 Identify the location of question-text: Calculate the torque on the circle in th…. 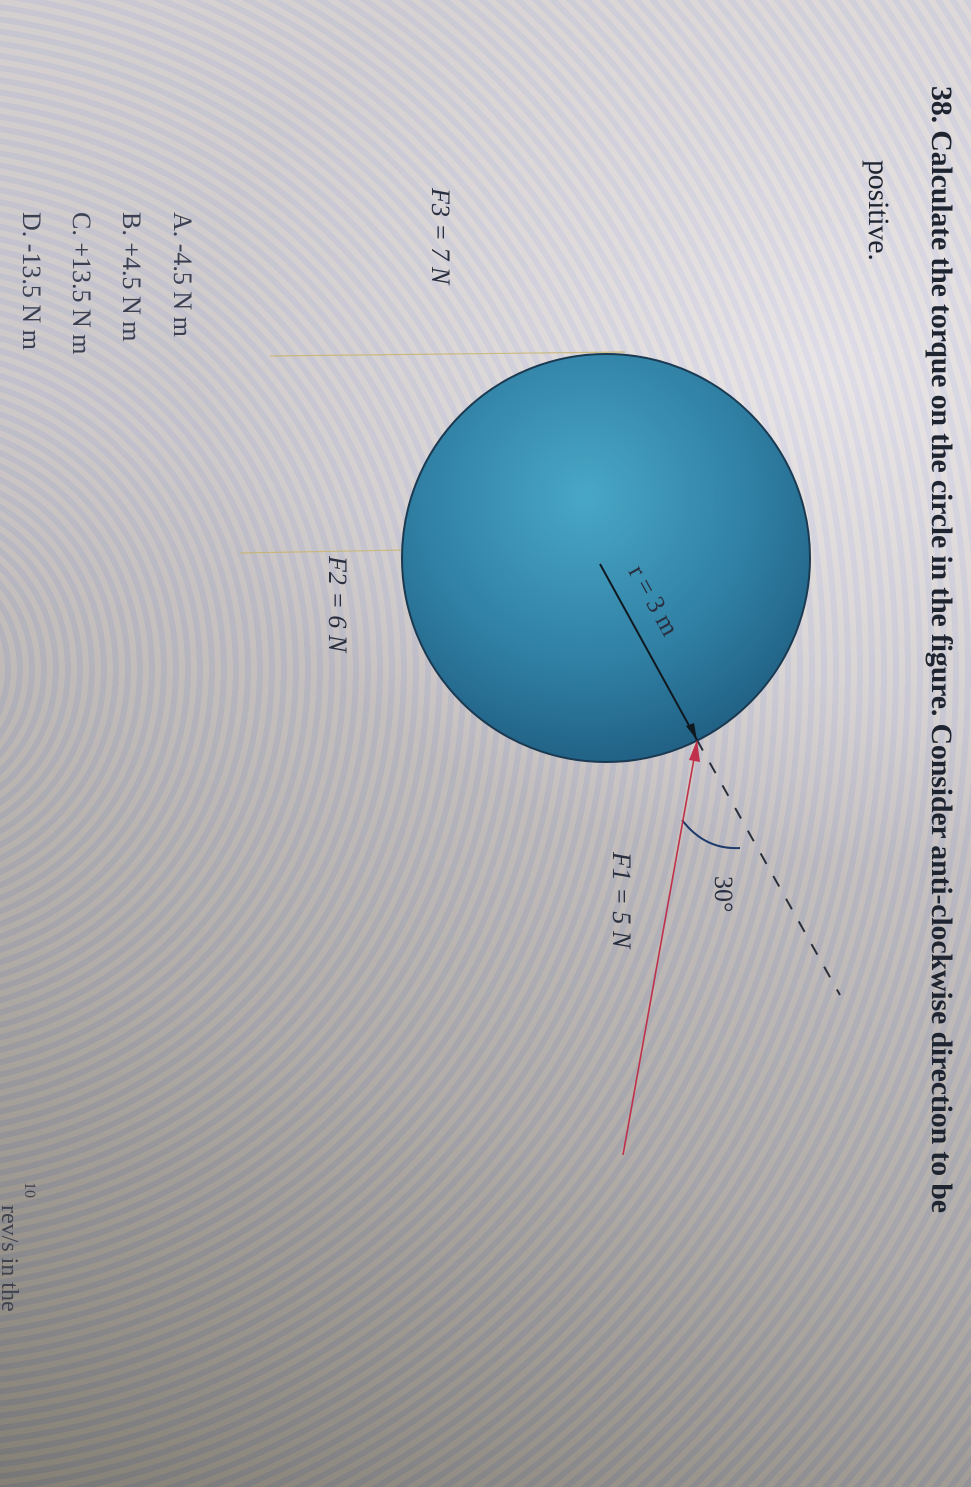
(941, 671).